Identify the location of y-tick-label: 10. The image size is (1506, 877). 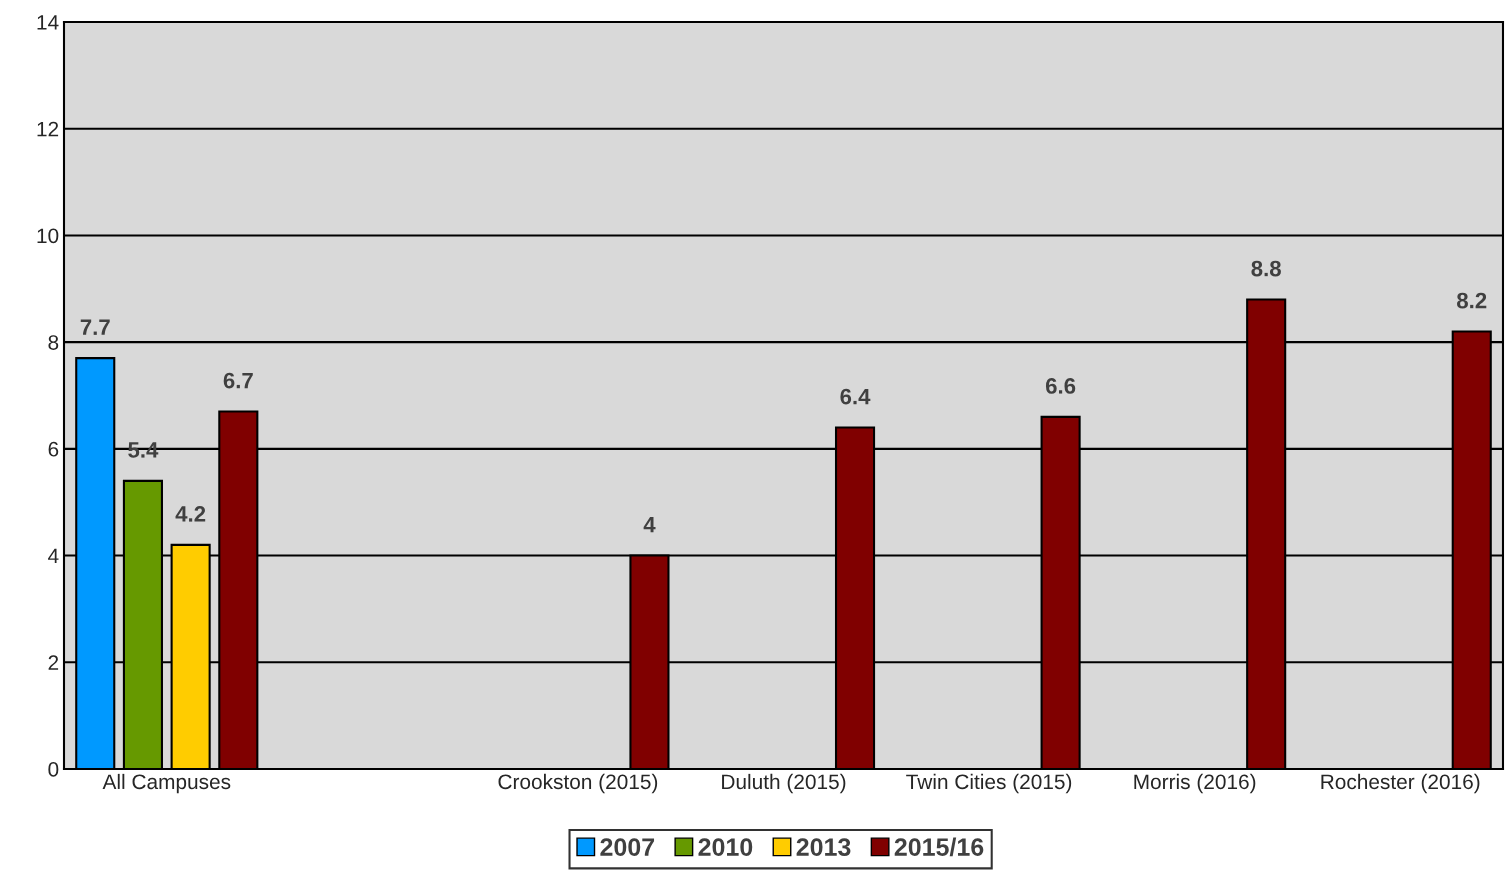
(48, 236).